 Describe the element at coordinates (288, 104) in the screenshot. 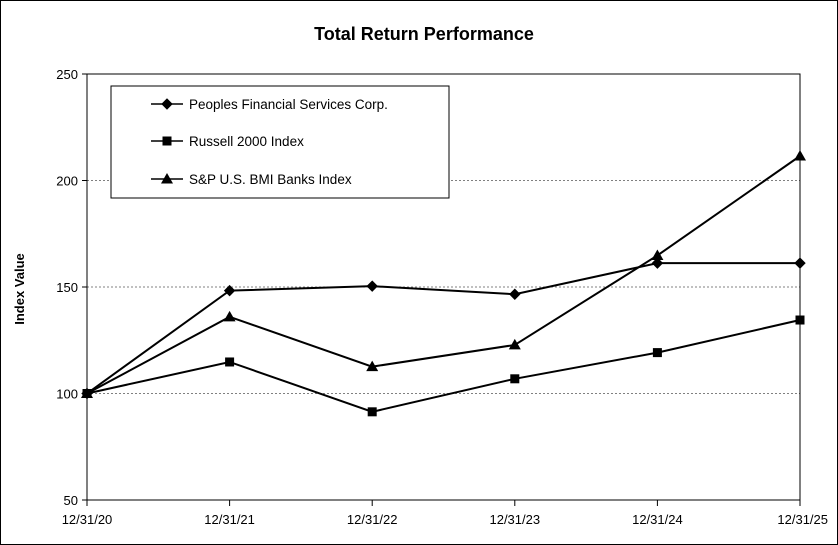

I see `legend-label: Peoples Financial Services Corp.` at that location.